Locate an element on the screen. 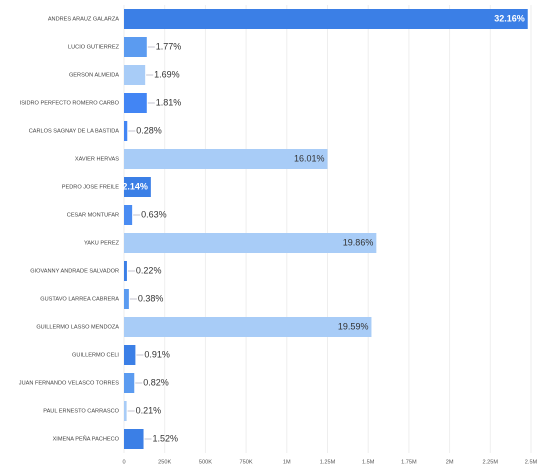 This screenshot has height=472, width=550. value-label: 16.01% is located at coordinates (309, 158).